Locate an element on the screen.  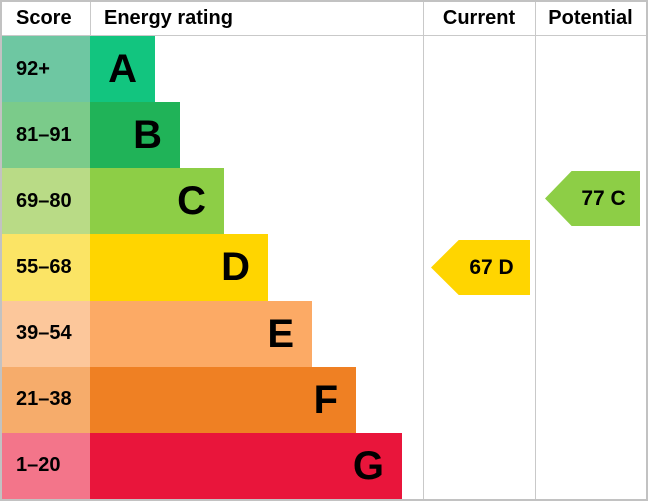
potential-column-divider is located at coordinates (535, 250).